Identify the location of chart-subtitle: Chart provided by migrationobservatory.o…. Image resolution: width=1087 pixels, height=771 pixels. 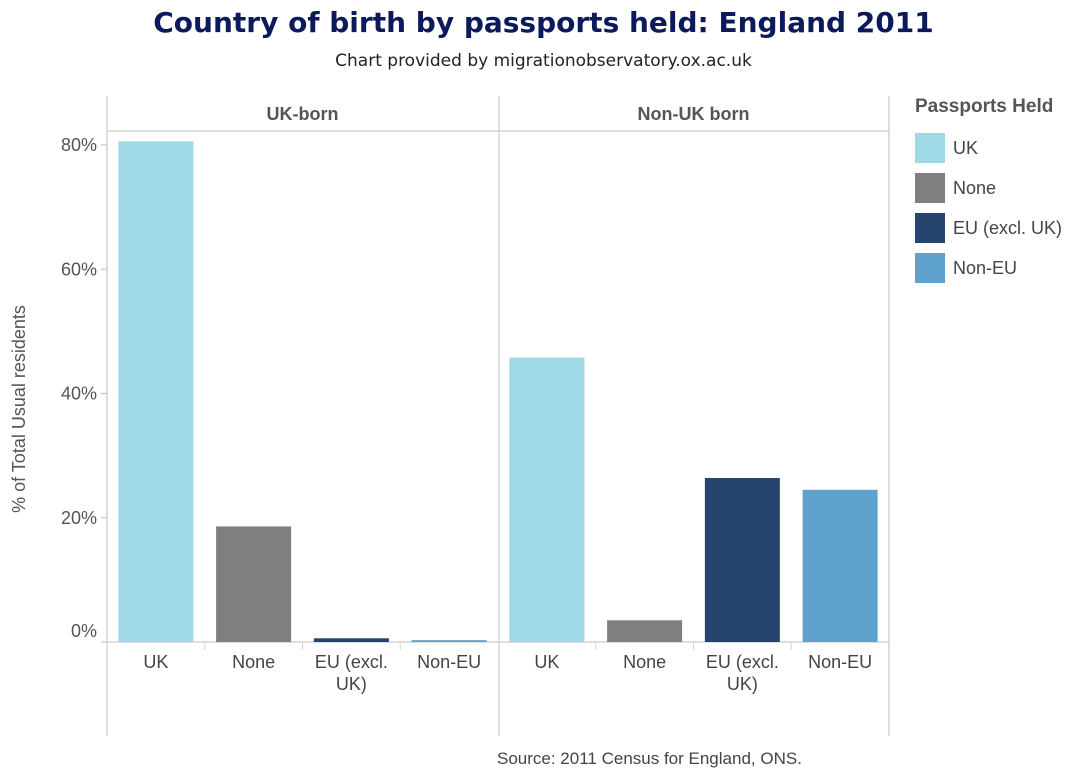
(543, 61).